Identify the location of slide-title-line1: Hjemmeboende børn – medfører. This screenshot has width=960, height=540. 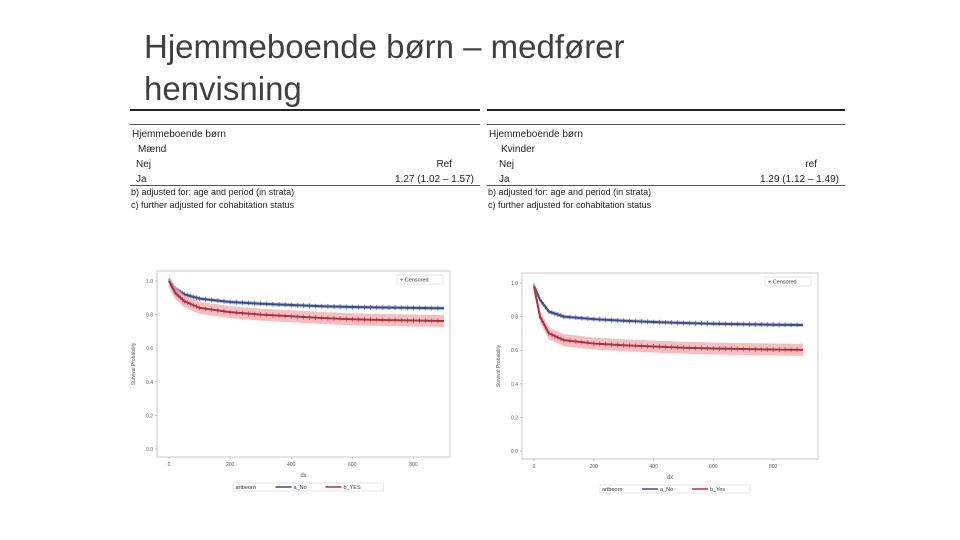
(384, 46).